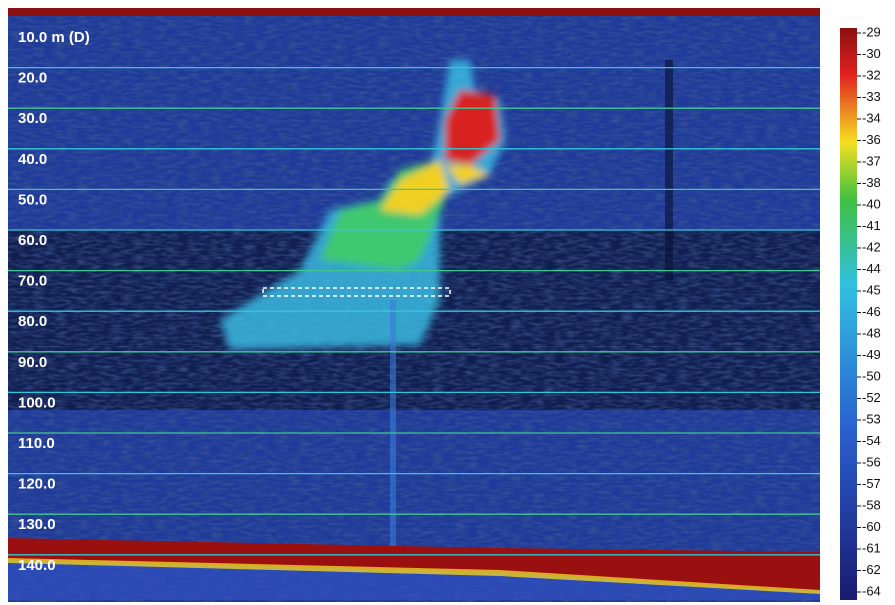 Image resolution: width=895 pixels, height=605 pixels. I want to click on selection-box, so click(356, 292).